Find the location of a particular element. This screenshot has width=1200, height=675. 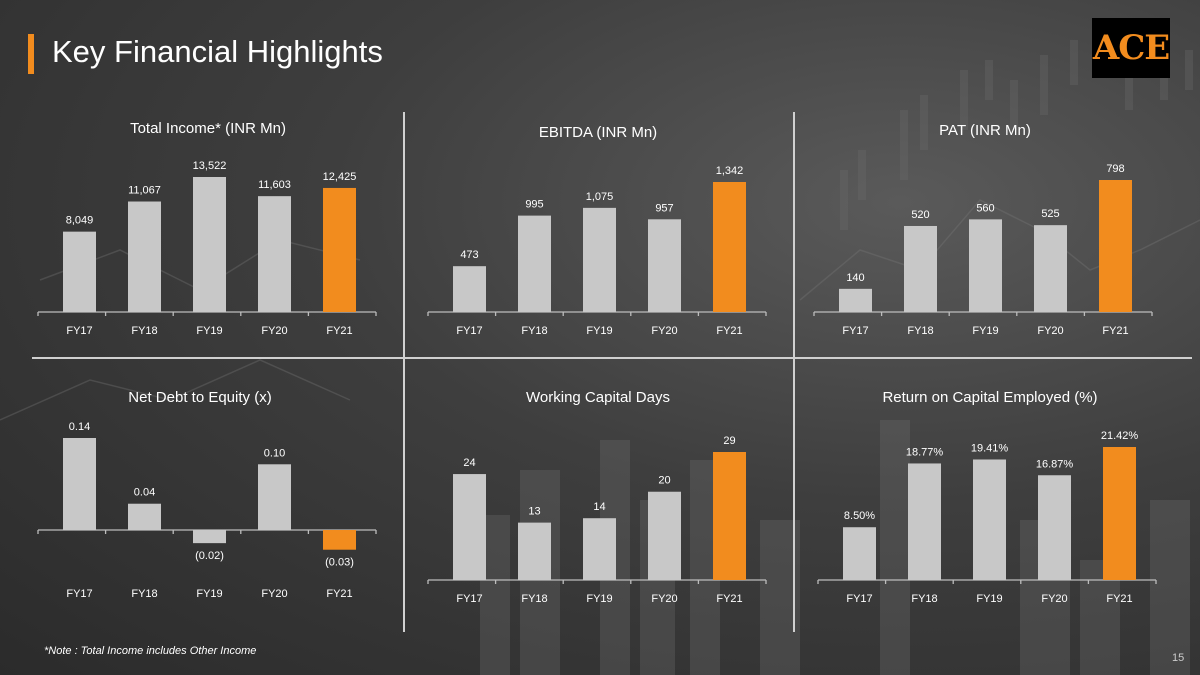

data-label: 24 is located at coordinates (469, 463).